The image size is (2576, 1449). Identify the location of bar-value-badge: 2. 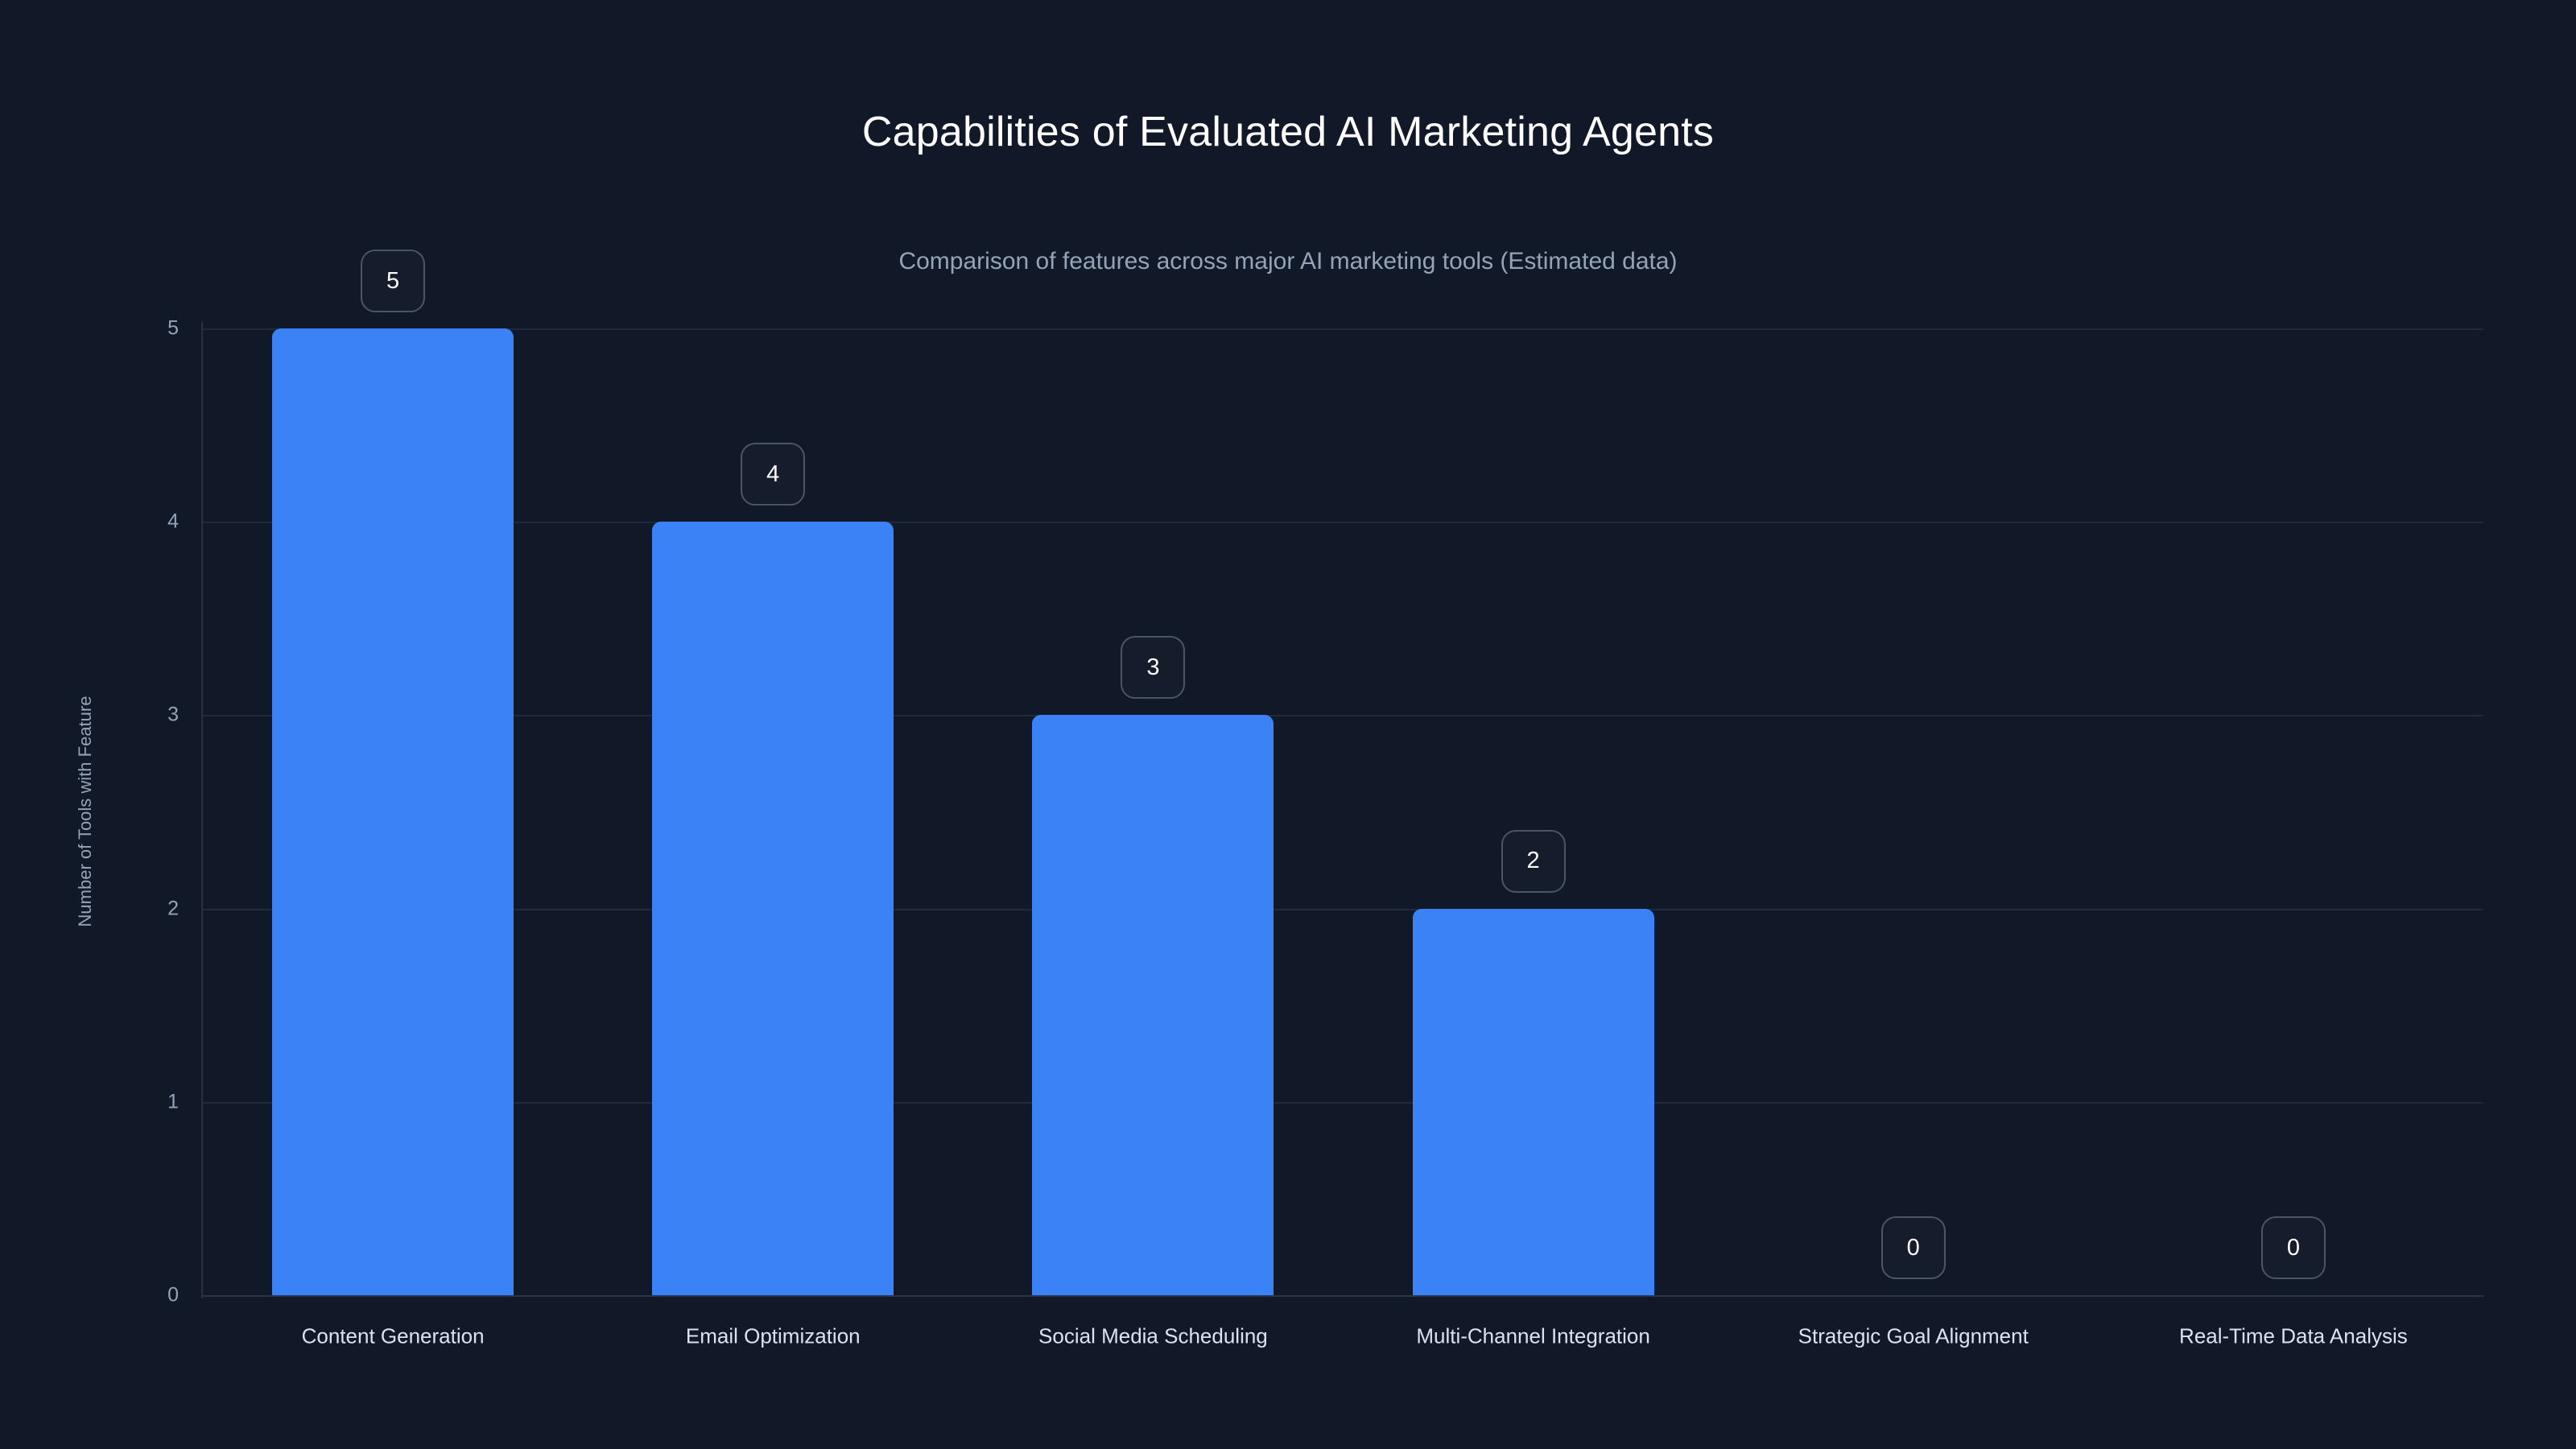
(1533, 861).